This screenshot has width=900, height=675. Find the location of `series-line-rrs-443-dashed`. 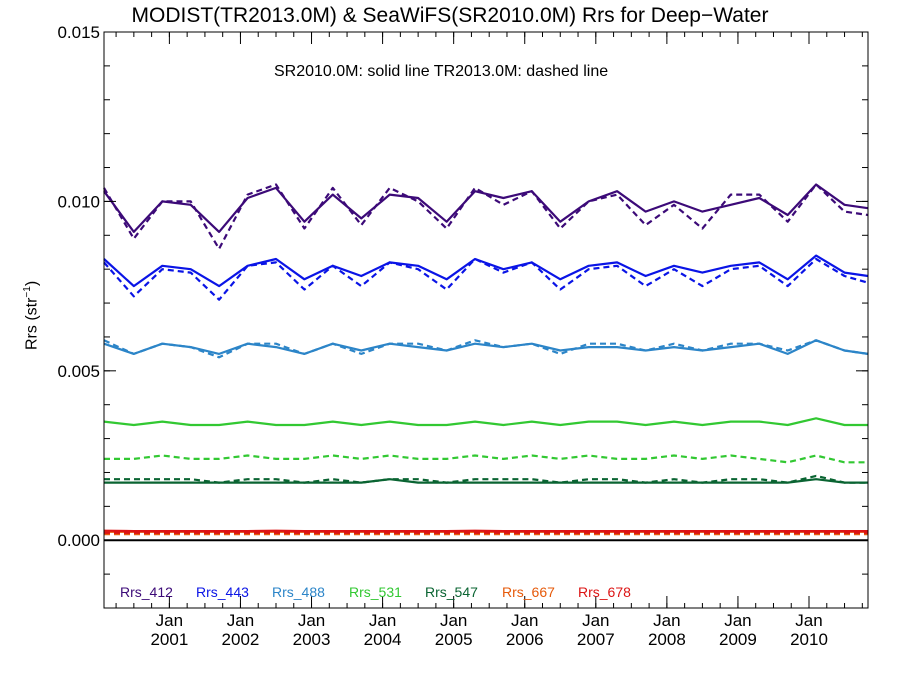

series-line-rrs-443-dashed is located at coordinates (486, 279).